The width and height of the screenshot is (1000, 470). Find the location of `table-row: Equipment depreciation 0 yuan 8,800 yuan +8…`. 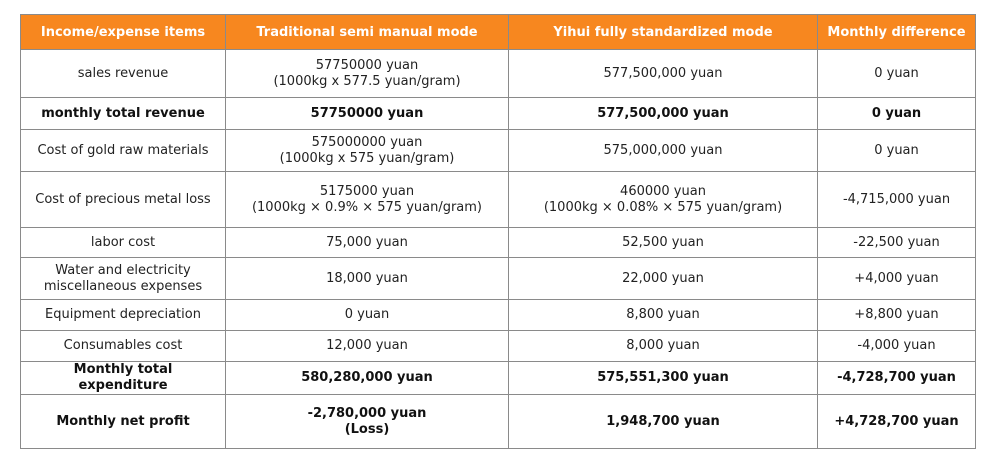

table-row: Equipment depreciation 0 yuan 8,800 yuan +8… is located at coordinates (498, 315).